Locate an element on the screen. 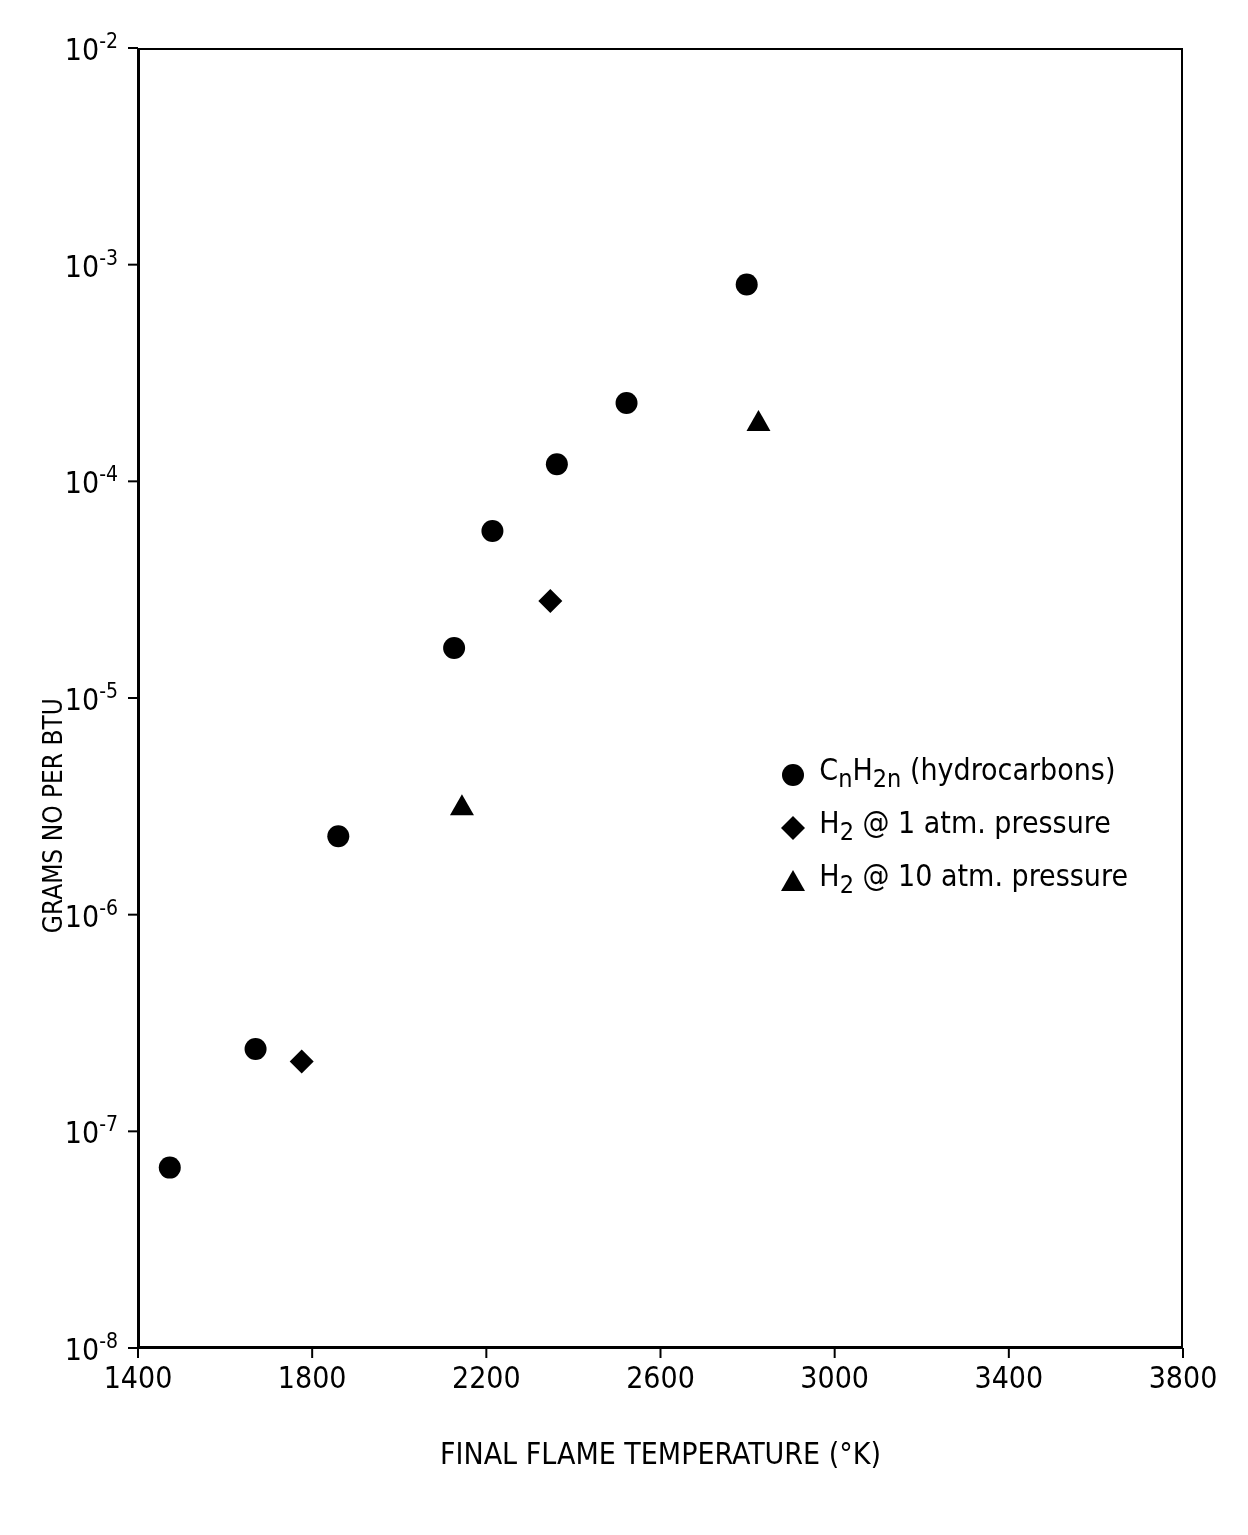 This screenshot has width=1248, height=1535. x-axis-title: FINAL FLAME TEMPERATURE (°K) is located at coordinates (660, 1454).